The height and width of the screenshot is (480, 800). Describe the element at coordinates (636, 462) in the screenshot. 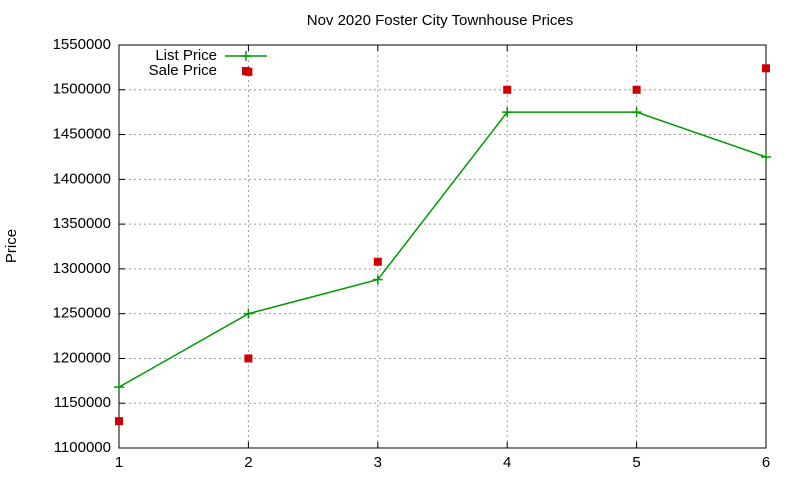

I see `x-tick-label: 5` at that location.